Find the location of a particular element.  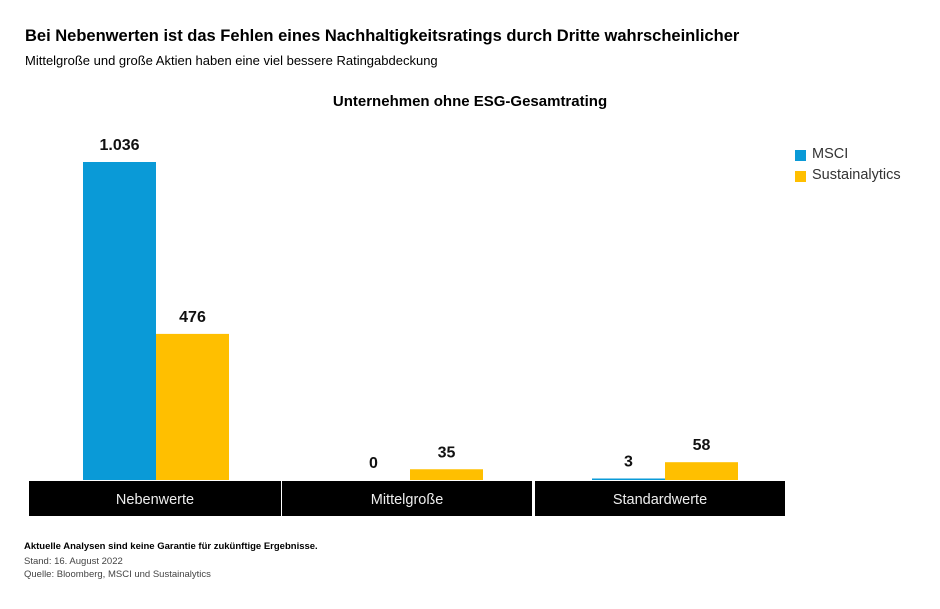

category-label: Nebenwerte is located at coordinates (155, 500).